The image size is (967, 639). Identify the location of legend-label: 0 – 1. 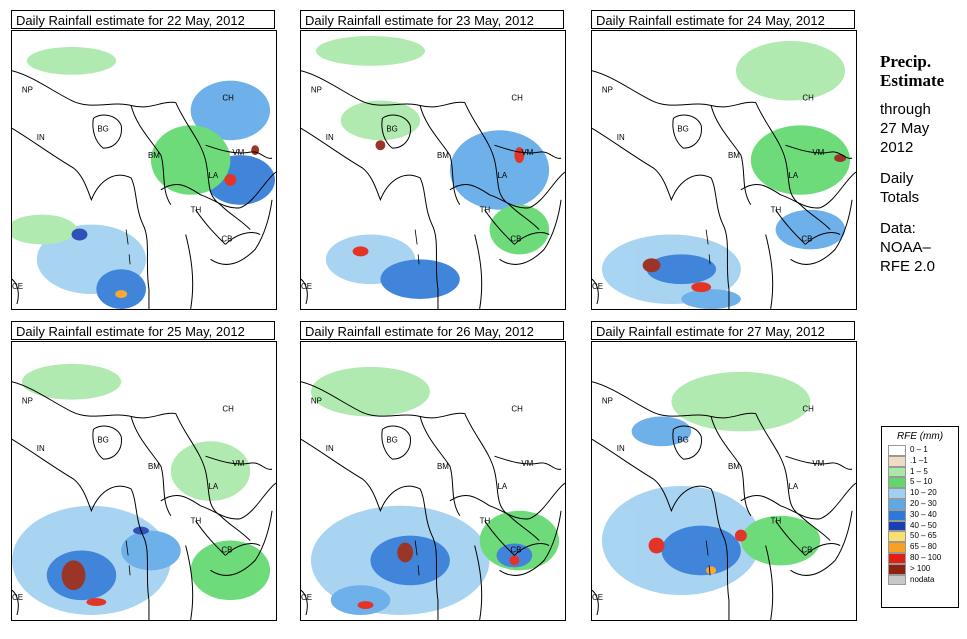
(919, 449).